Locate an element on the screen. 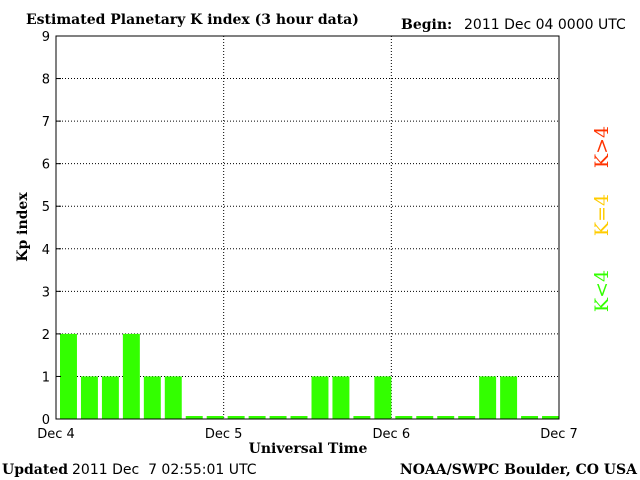 This screenshot has height=480, width=640. y-tick-label: 0 is located at coordinates (46, 420).